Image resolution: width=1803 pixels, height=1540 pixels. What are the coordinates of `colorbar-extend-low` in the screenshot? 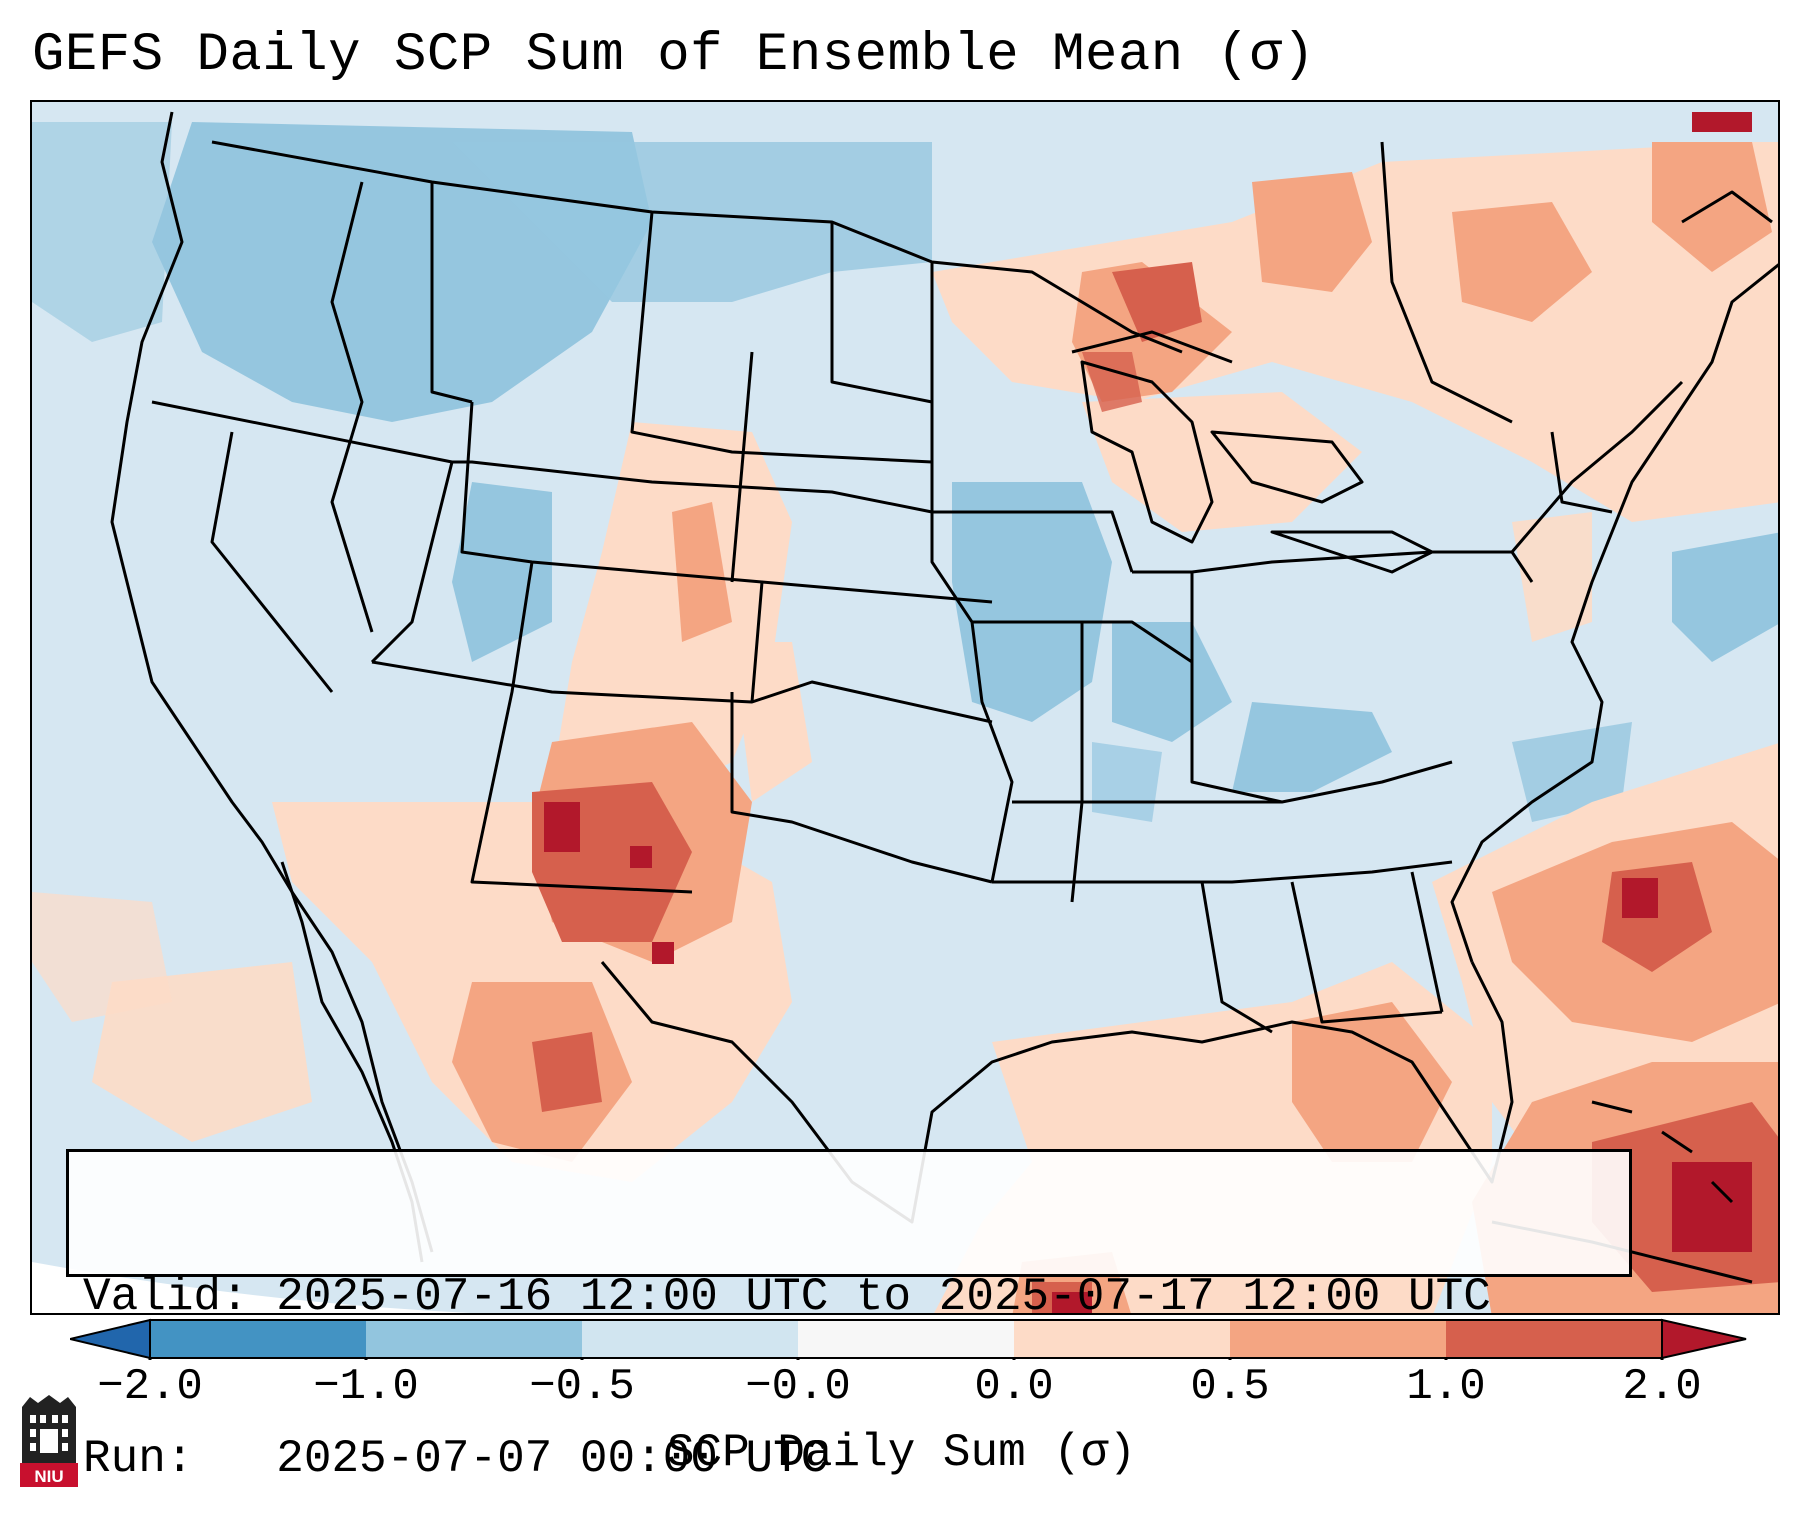 It's located at (110, 1339).